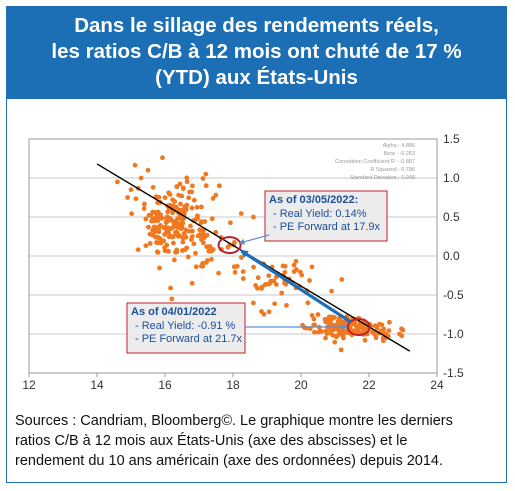 The image size is (515, 491). Describe the element at coordinates (451, 256) in the screenshot. I see `y-tick-label: 0.0` at that location.